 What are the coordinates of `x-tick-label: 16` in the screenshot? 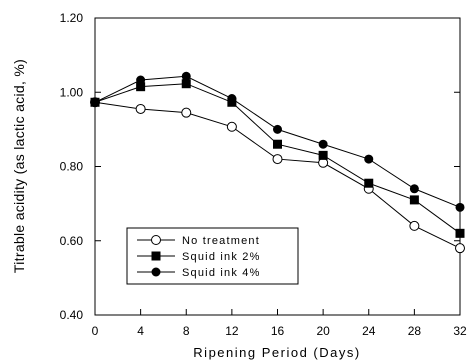 It's located at (278, 331).